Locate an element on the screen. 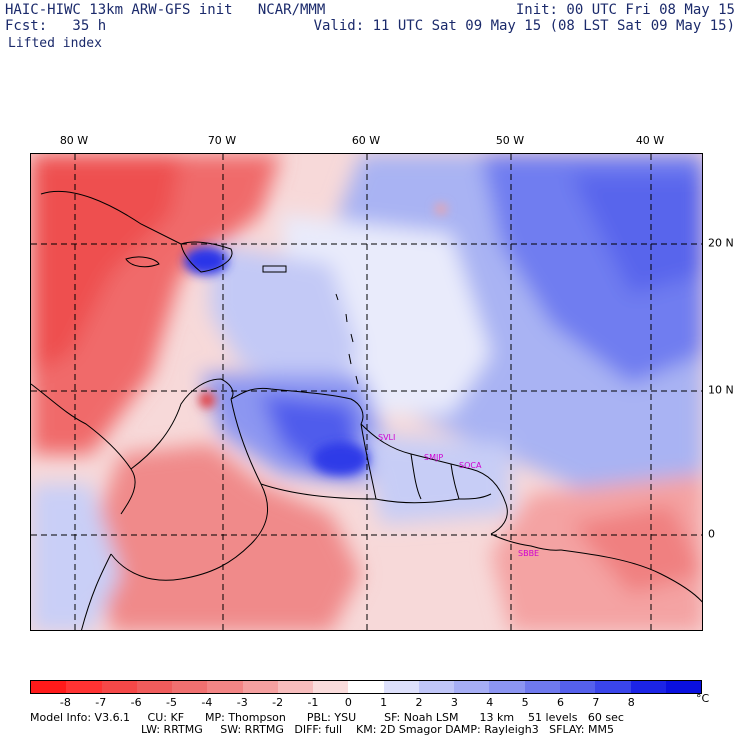  lon-label-80w: 80 W is located at coordinates (74, 140).